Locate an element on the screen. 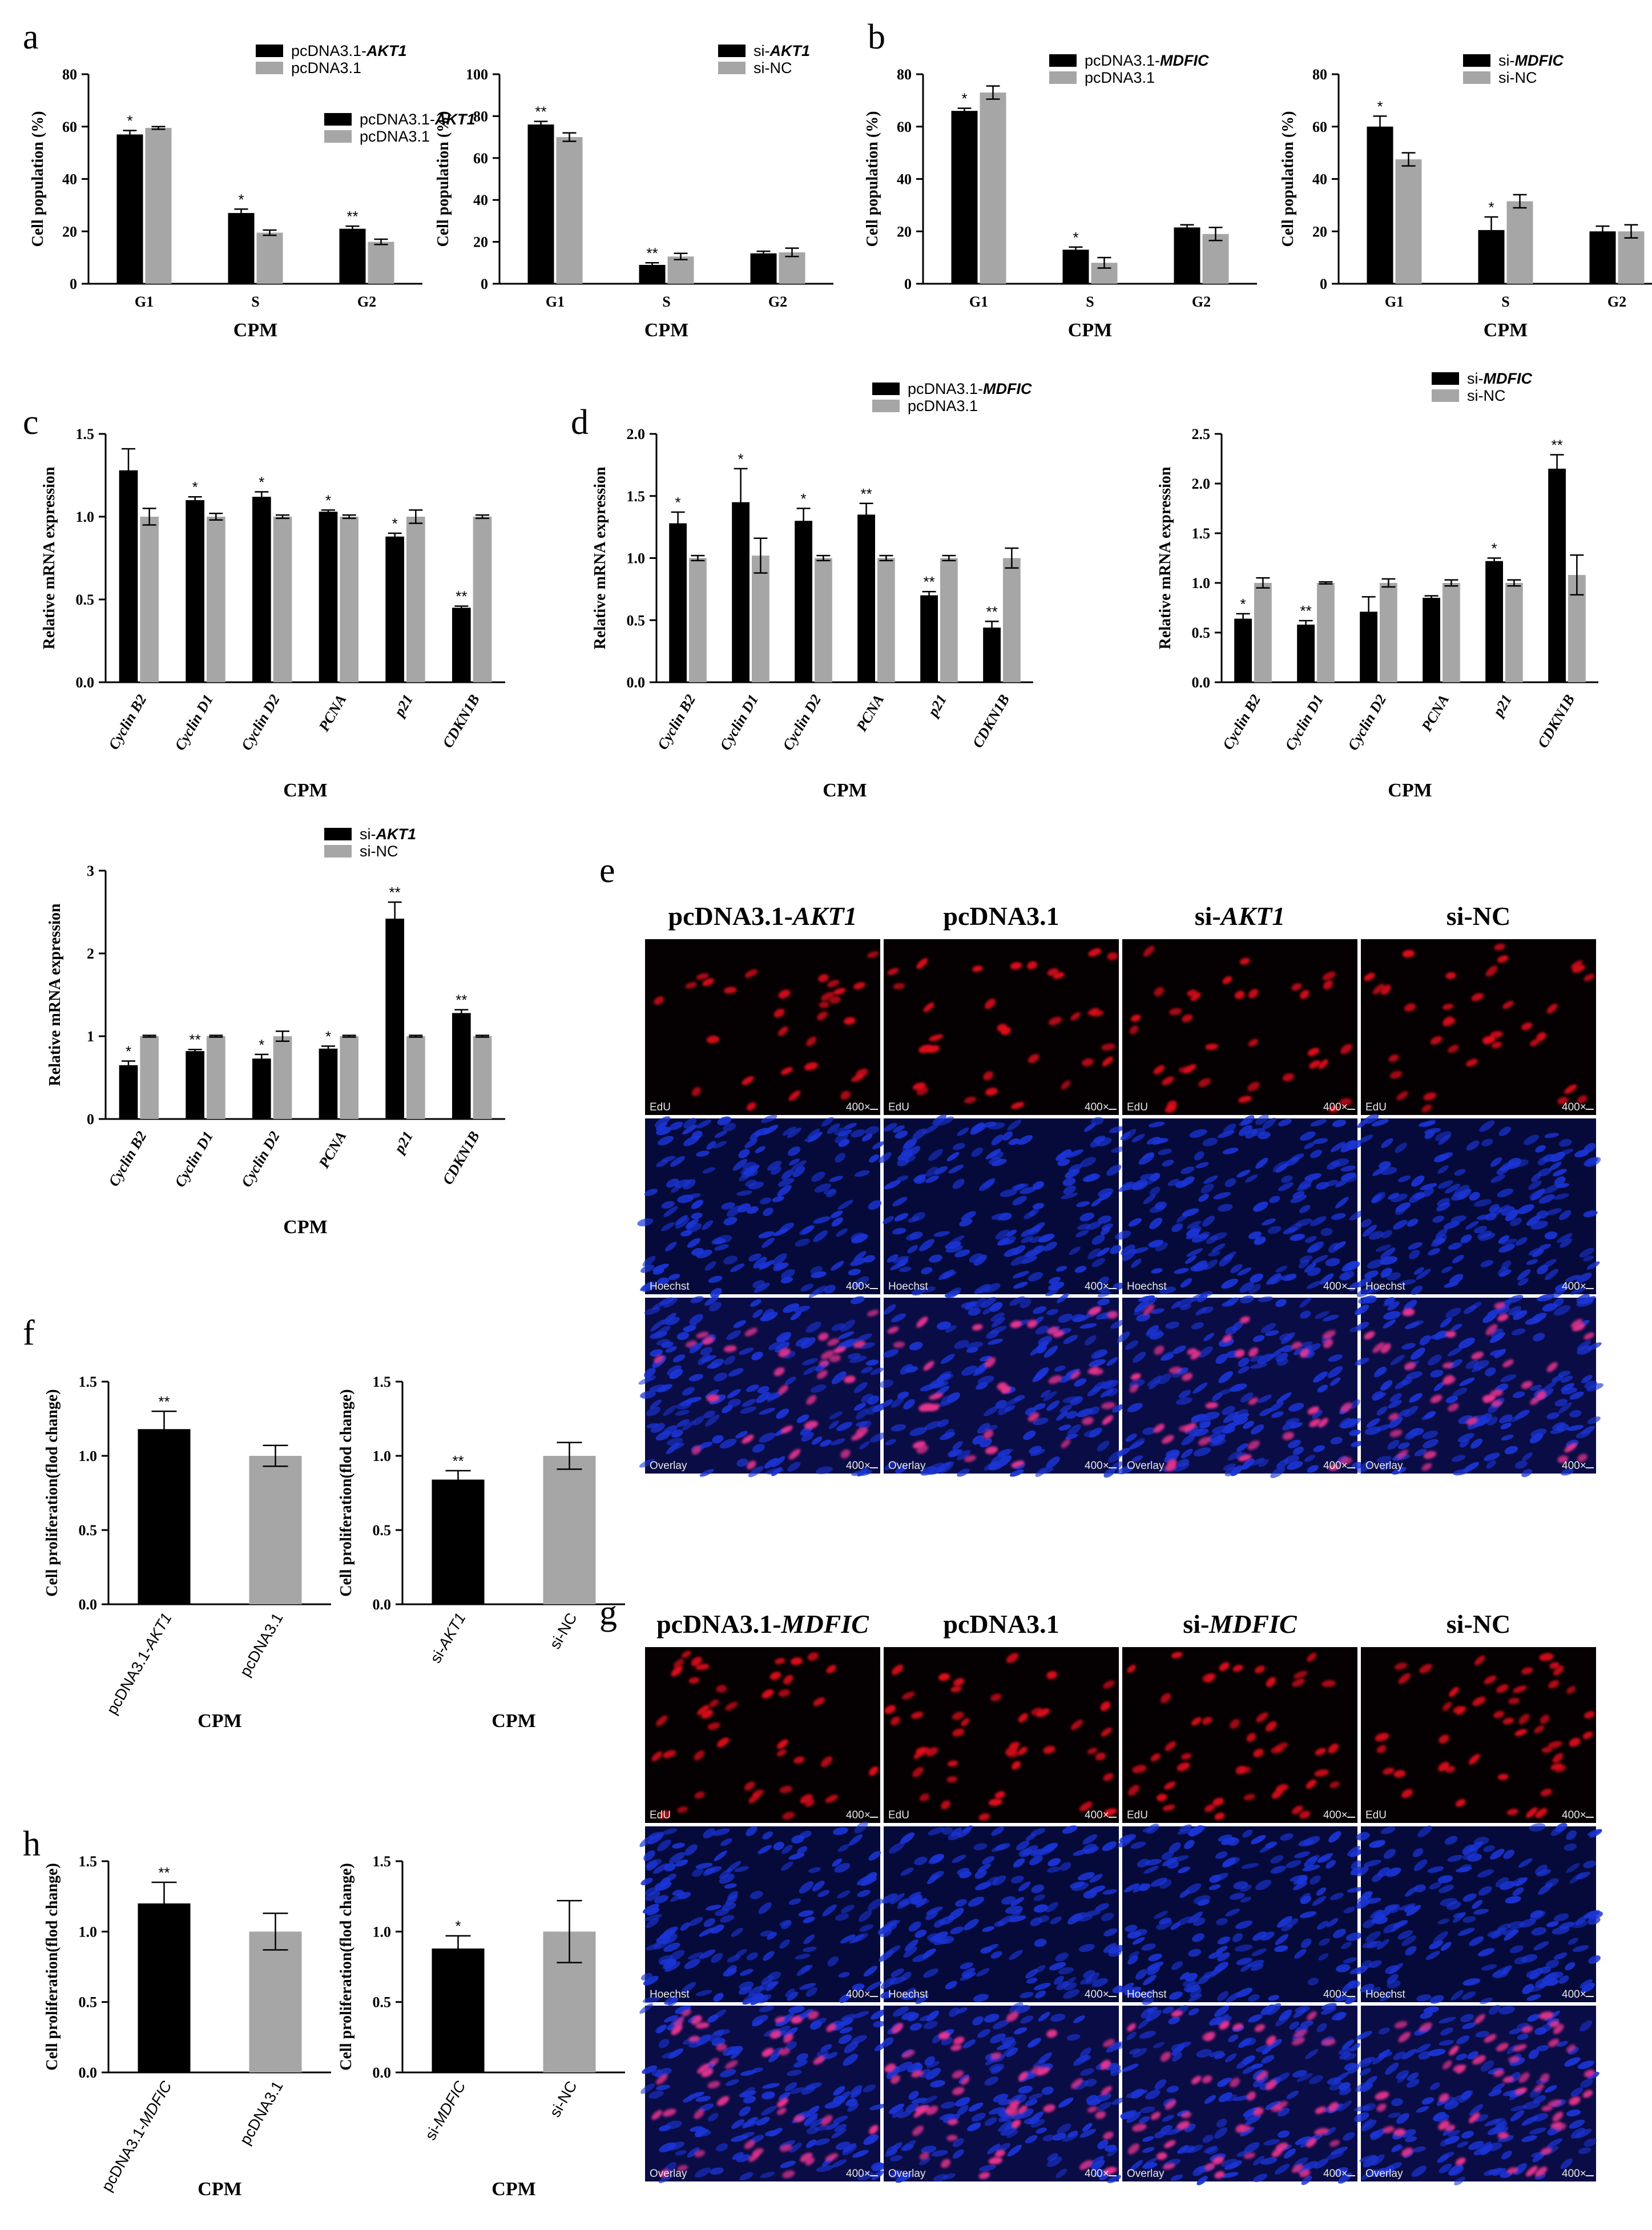  micrograph-edu: EdU 400× is located at coordinates (1478, 1027).